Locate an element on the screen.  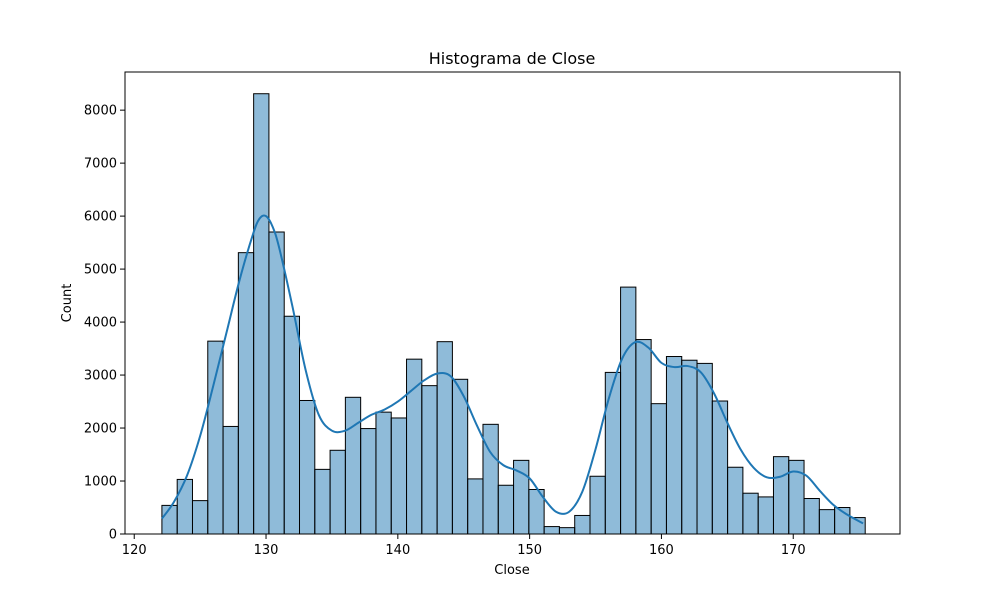
x-tick-label: 160 is located at coordinates (661, 550).